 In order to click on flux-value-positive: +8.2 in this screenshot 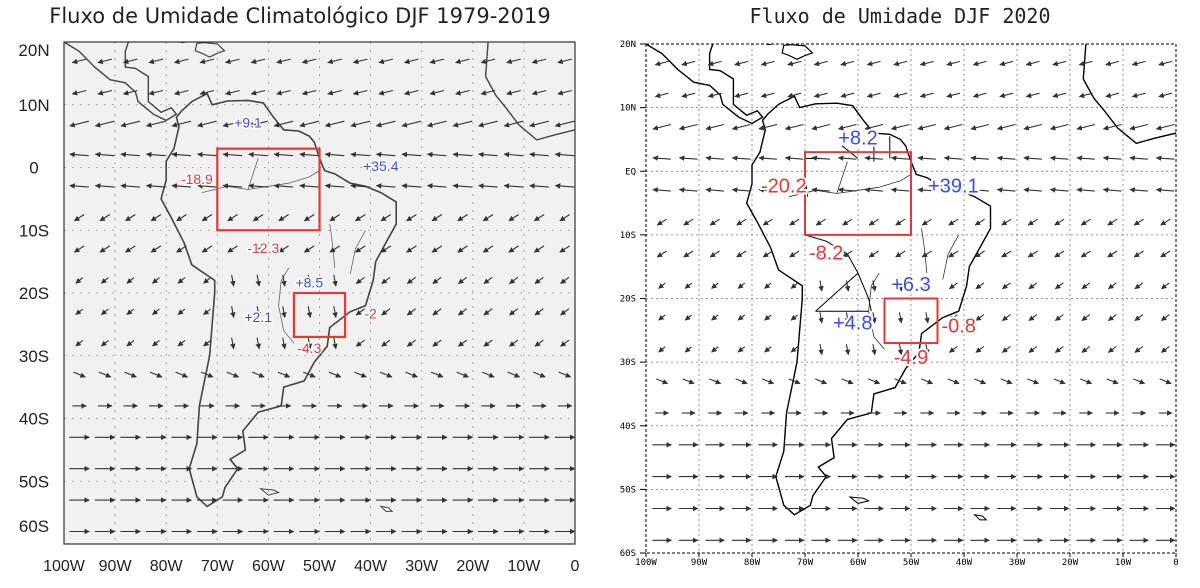, I will do `click(857, 139)`.